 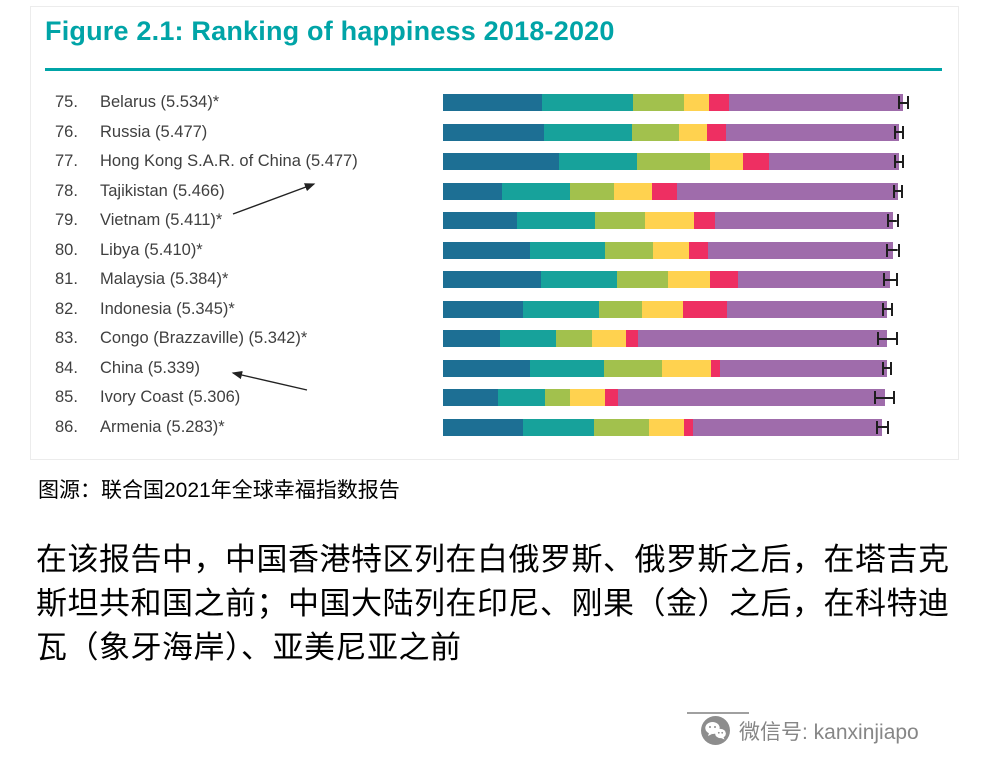 I want to click on row-rank: 77., so click(x=66, y=161).